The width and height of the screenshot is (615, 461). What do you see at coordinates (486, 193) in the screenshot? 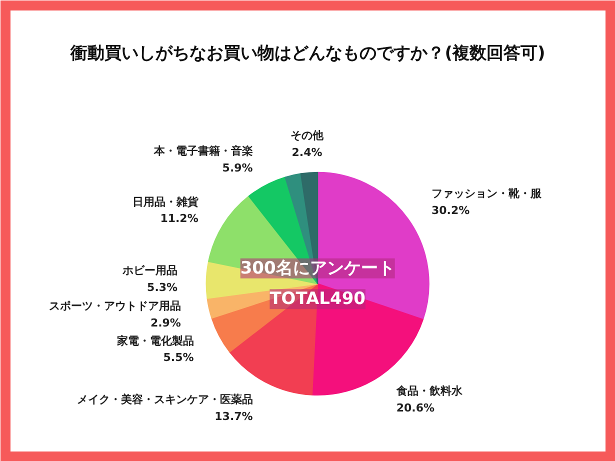
I see `slice-label: ファッション・靴・服` at bounding box center [486, 193].